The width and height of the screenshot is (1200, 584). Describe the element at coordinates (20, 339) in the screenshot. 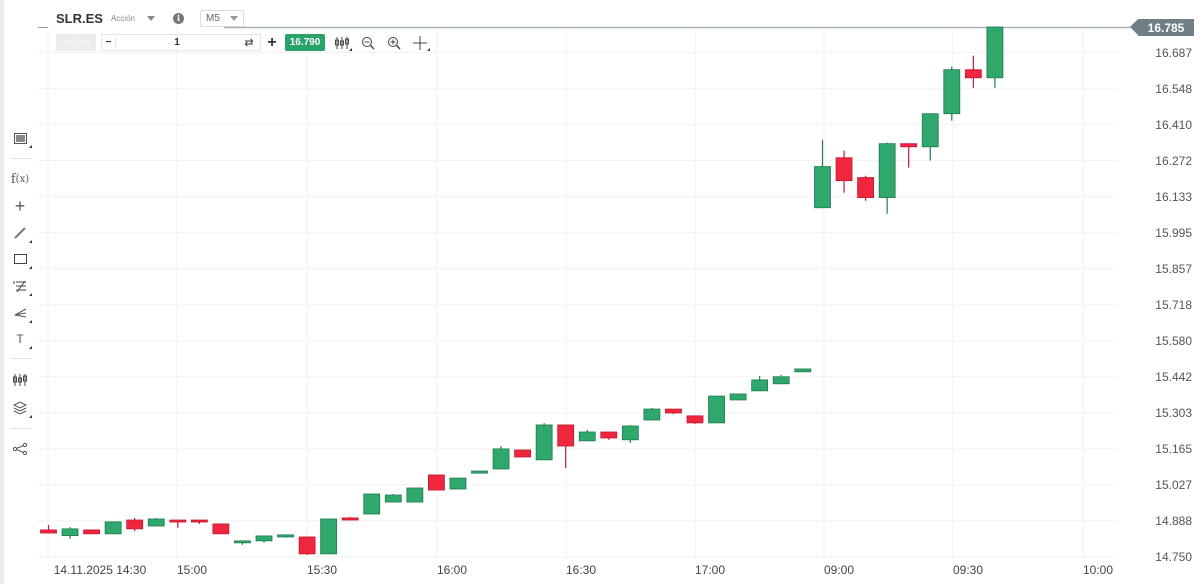

I see `text-icon: T` at that location.